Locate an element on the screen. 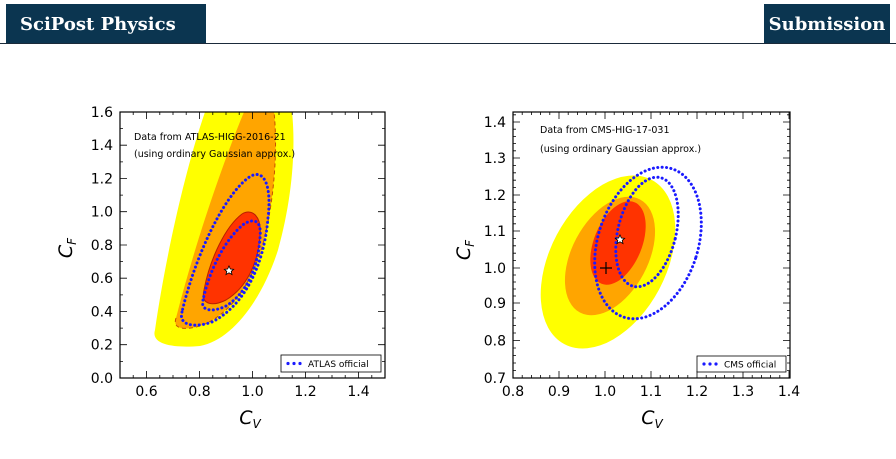  atlas-legend-label: ATLAS official is located at coordinates (338, 365).